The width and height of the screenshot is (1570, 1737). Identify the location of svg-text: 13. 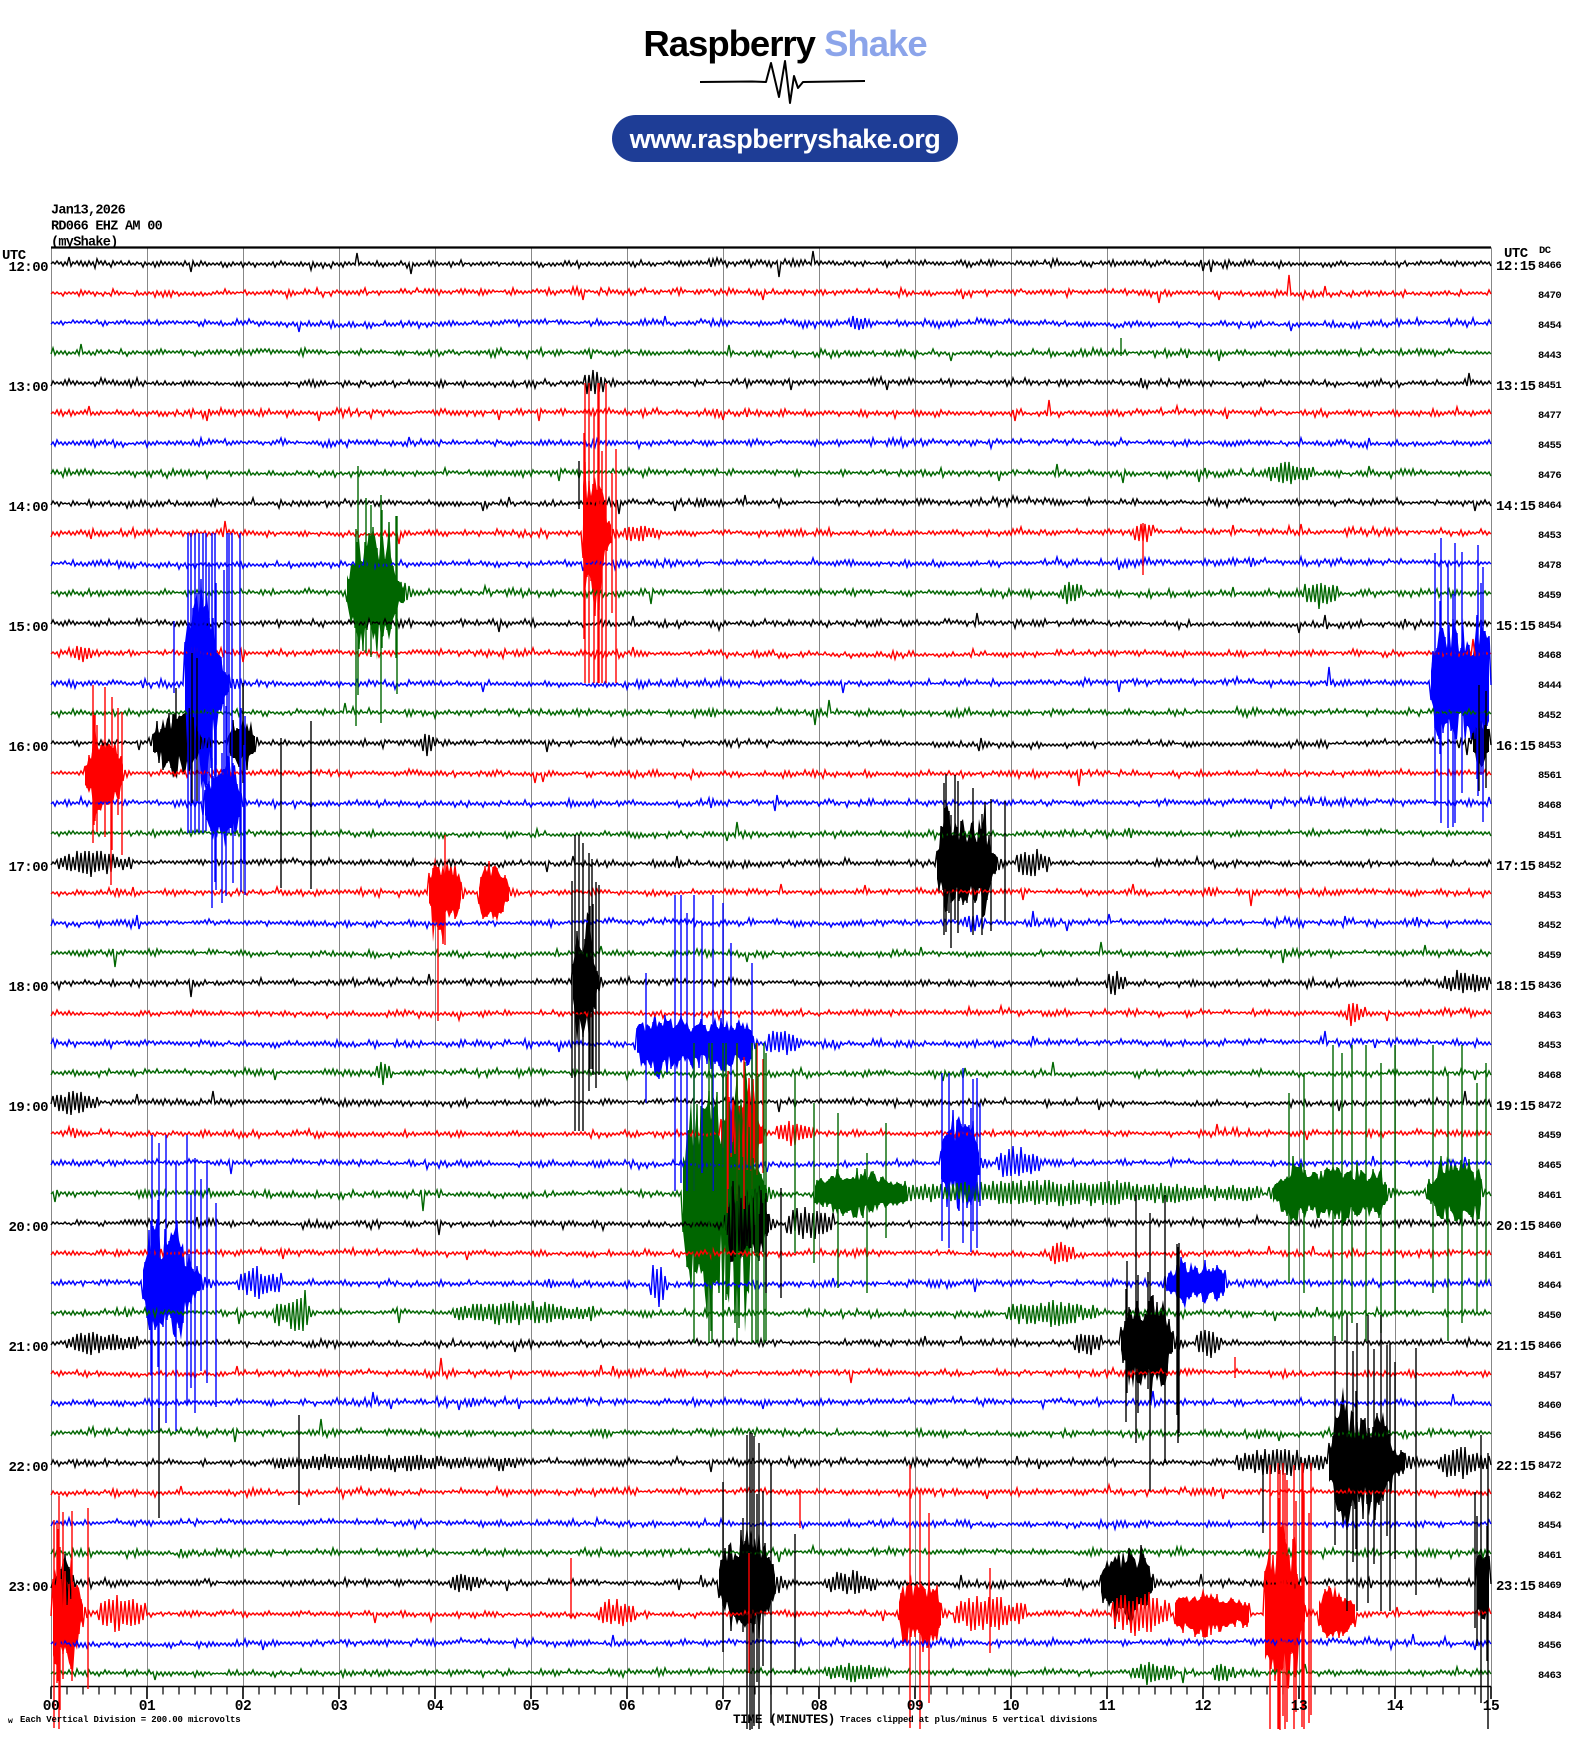
(1299, 1707).